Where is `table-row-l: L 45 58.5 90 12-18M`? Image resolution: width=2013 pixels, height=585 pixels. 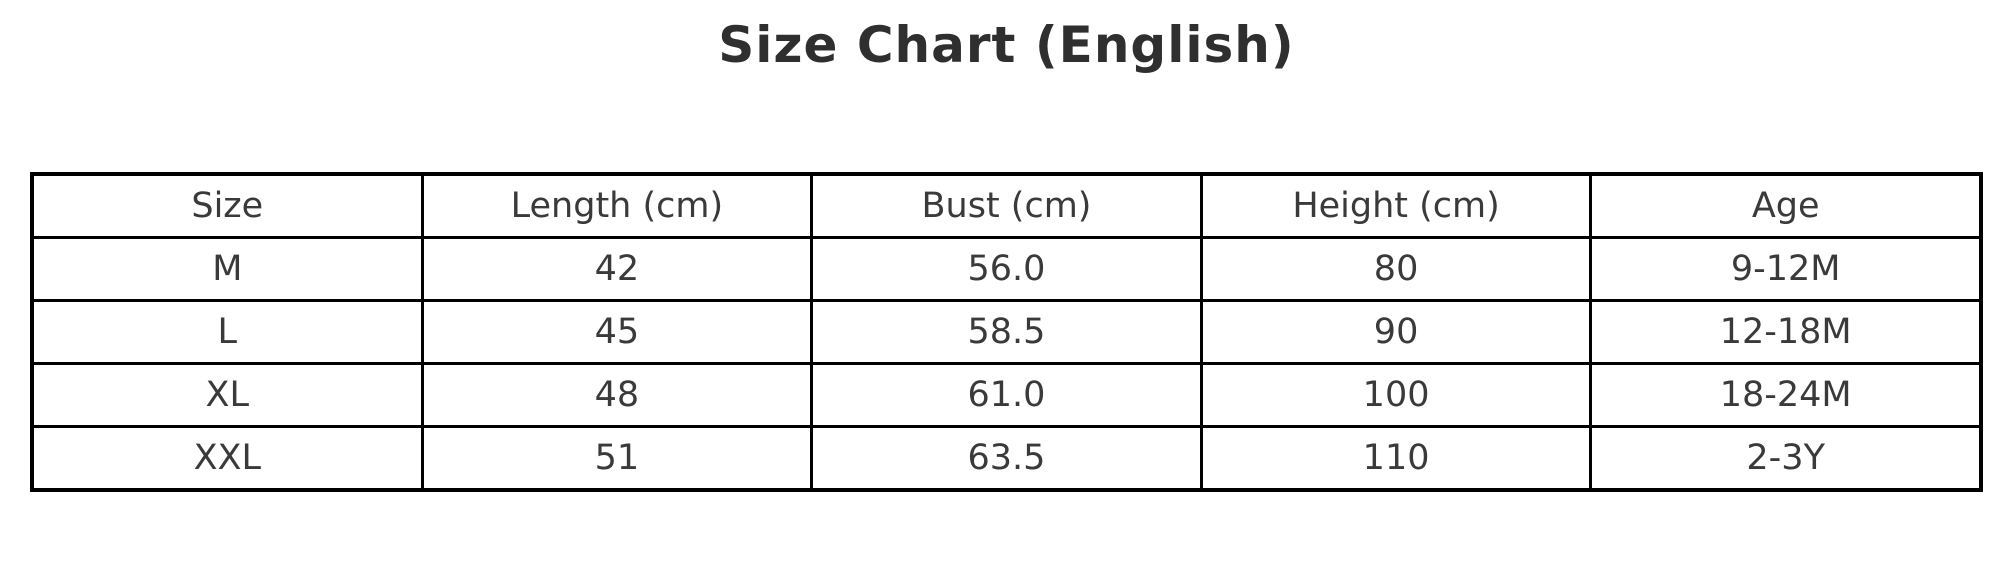
table-row-l: L 45 58.5 90 12-18M is located at coordinates (1006, 332).